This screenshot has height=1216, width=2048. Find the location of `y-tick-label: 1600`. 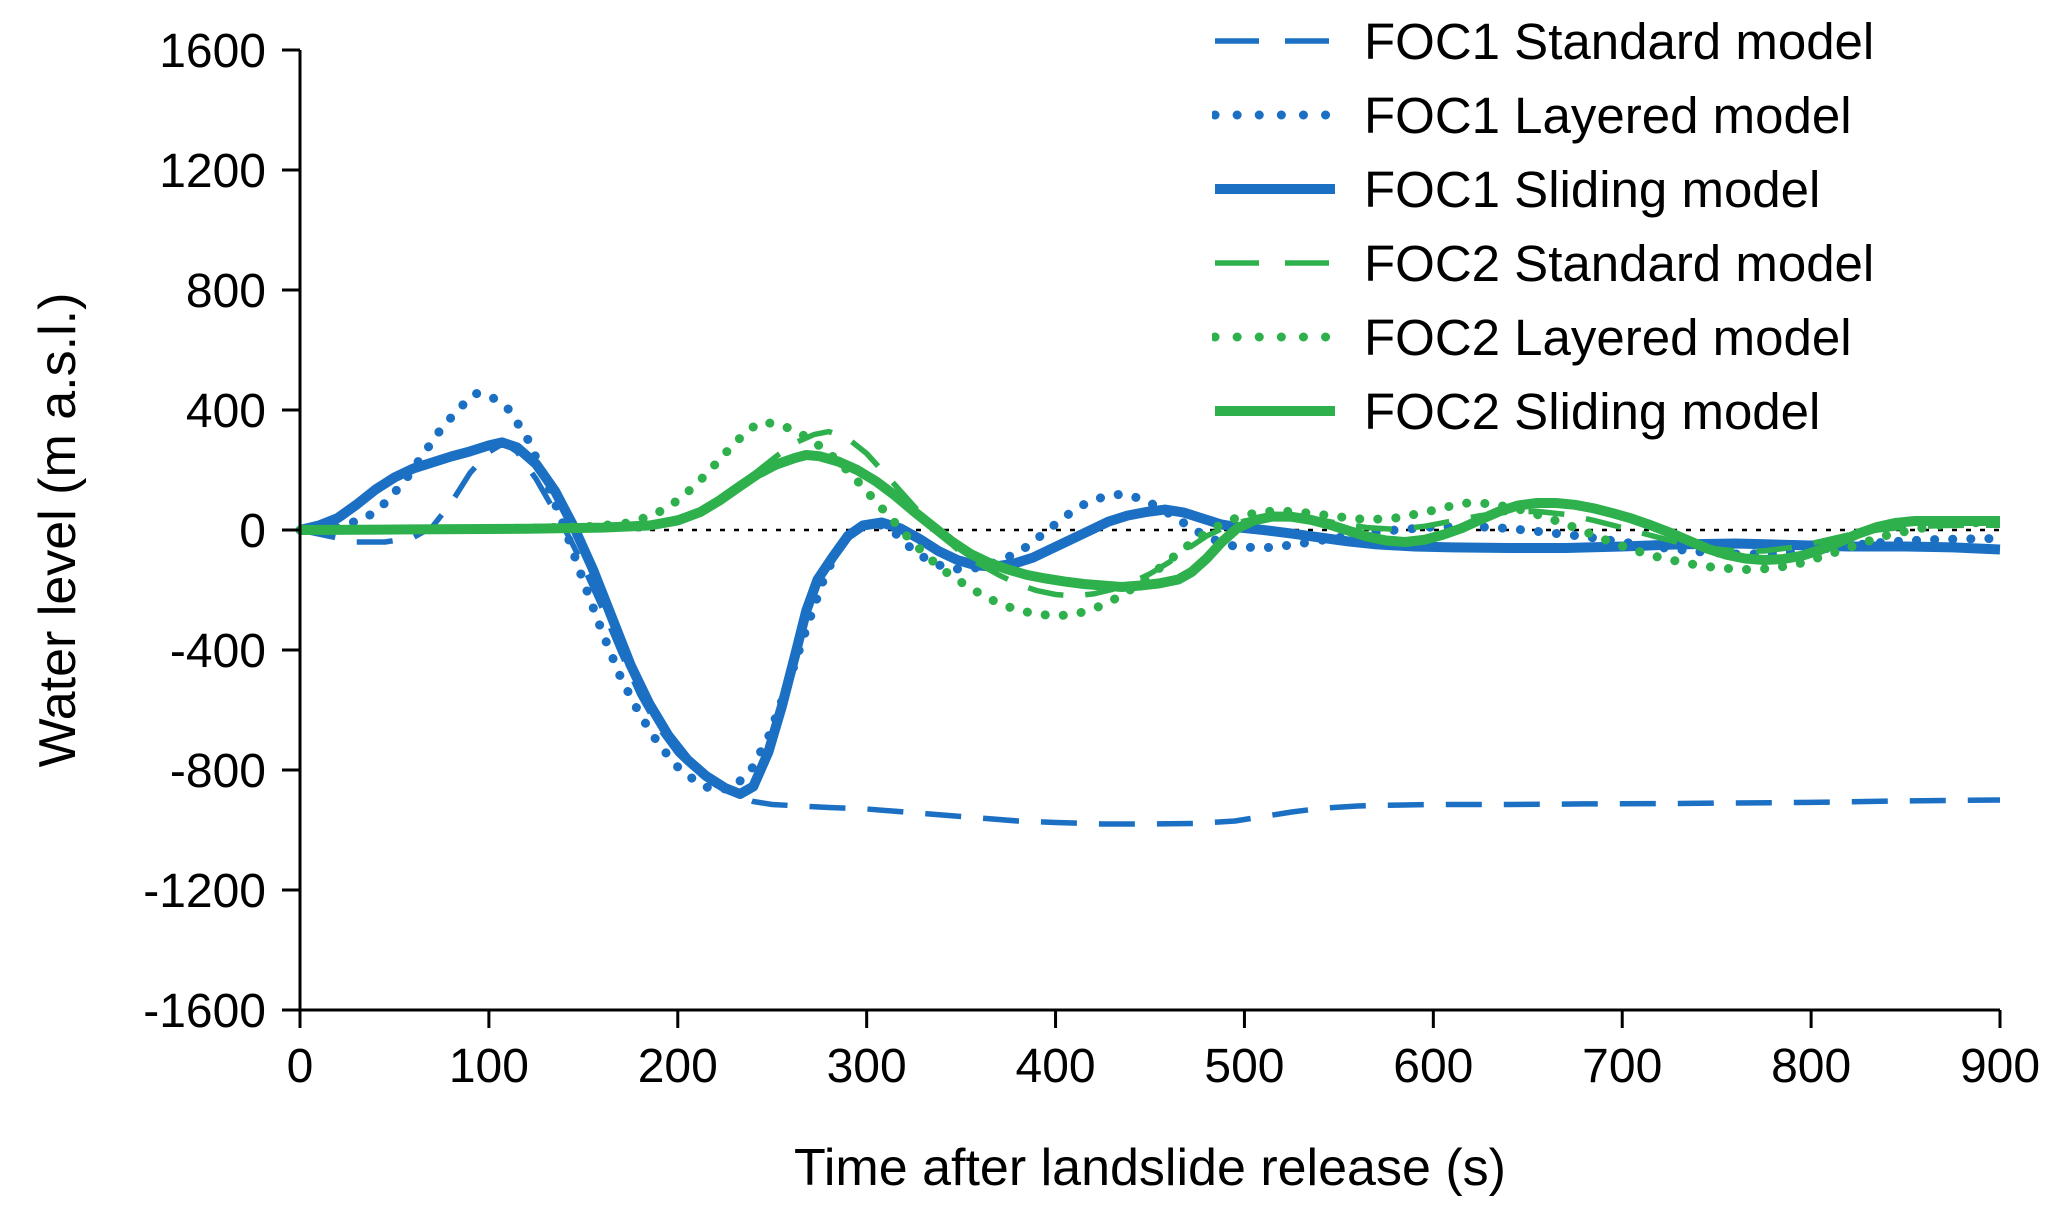

y-tick-label: 1600 is located at coordinates (212, 51).